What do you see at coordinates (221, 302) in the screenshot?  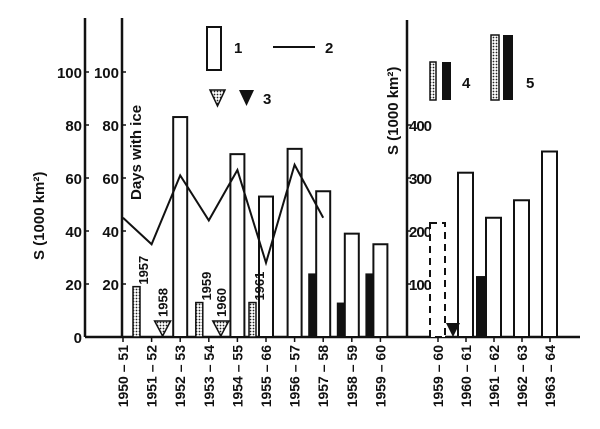 I see `triangle-year-label: 1960` at bounding box center [221, 302].